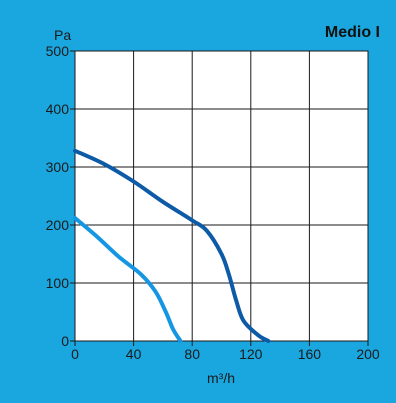 This screenshot has width=396, height=403. What do you see at coordinates (192, 354) in the screenshot?
I see `x-tick-label: 80` at bounding box center [192, 354].